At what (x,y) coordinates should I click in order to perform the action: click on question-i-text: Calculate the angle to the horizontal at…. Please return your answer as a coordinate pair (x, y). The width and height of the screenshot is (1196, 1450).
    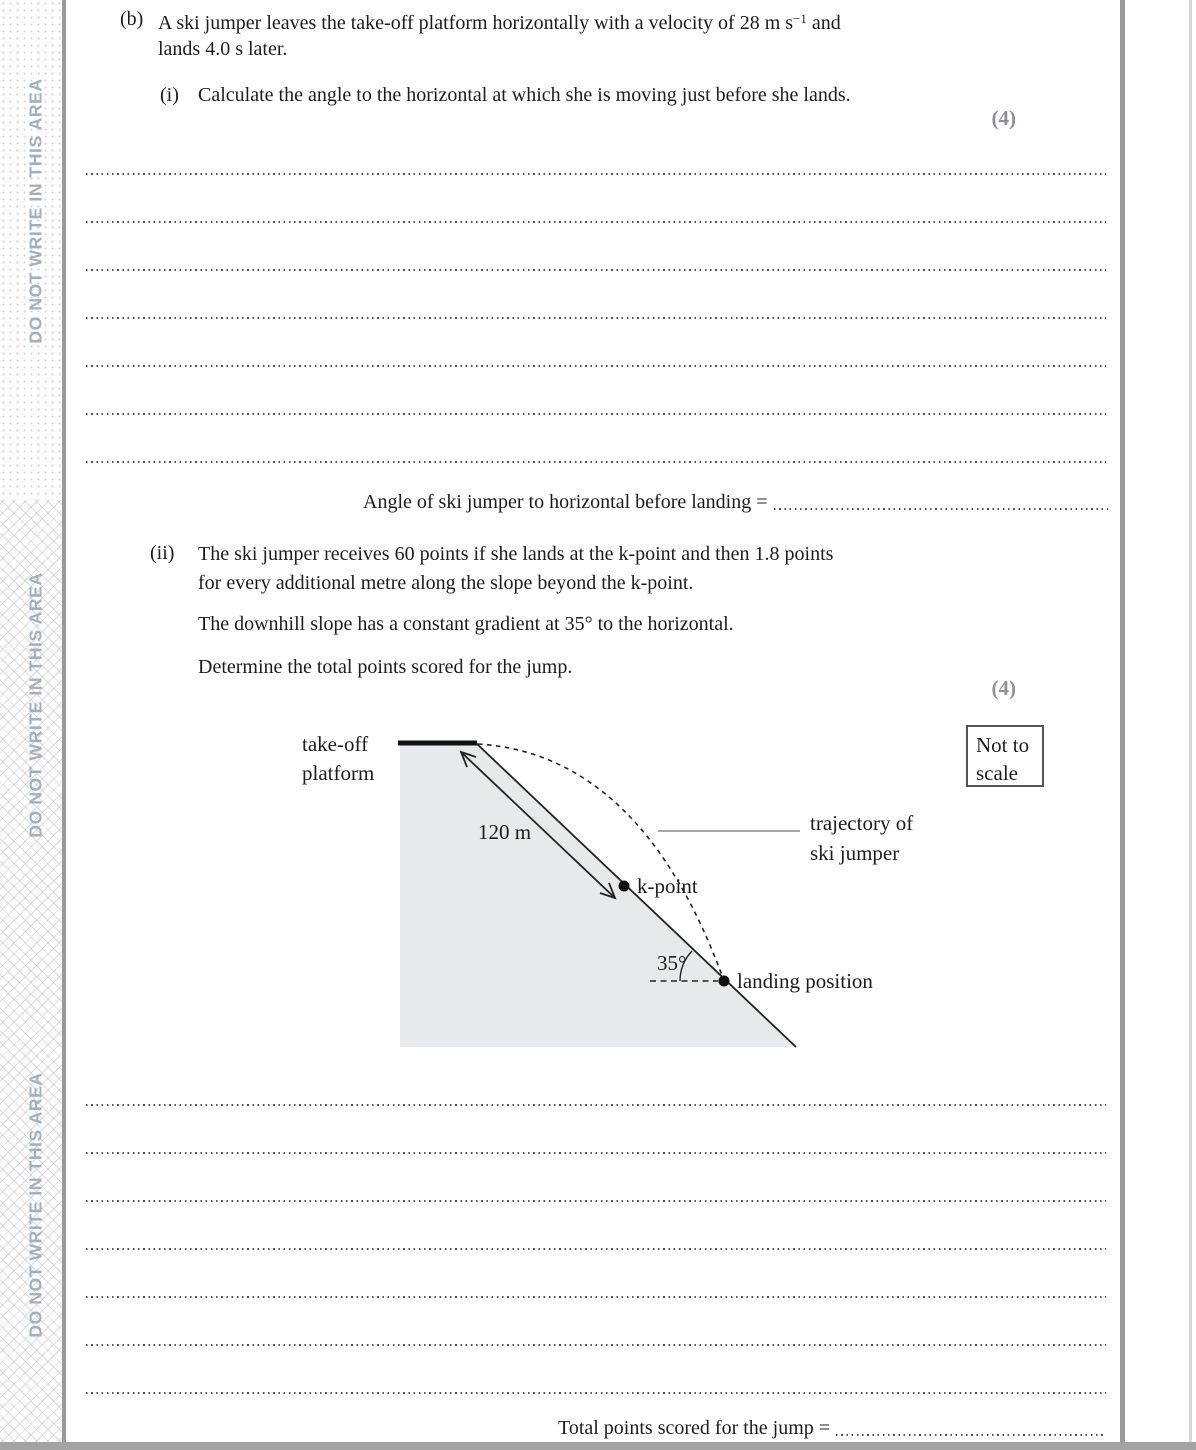
    Looking at the image, I should click on (524, 95).